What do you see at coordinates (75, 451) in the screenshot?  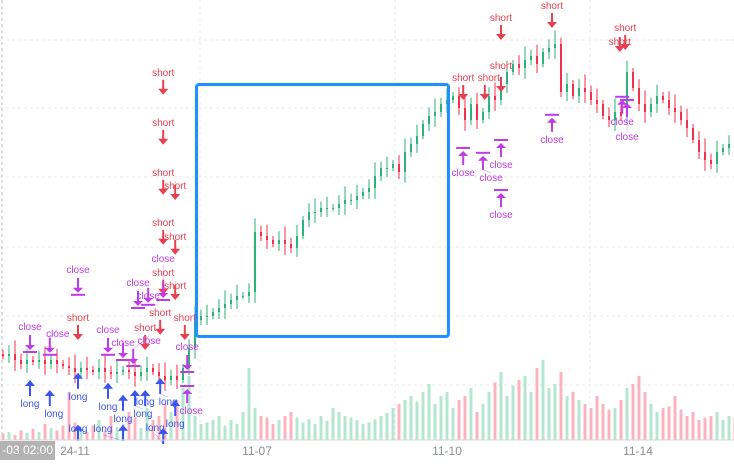 I see `x-tick-label: 24-11` at bounding box center [75, 451].